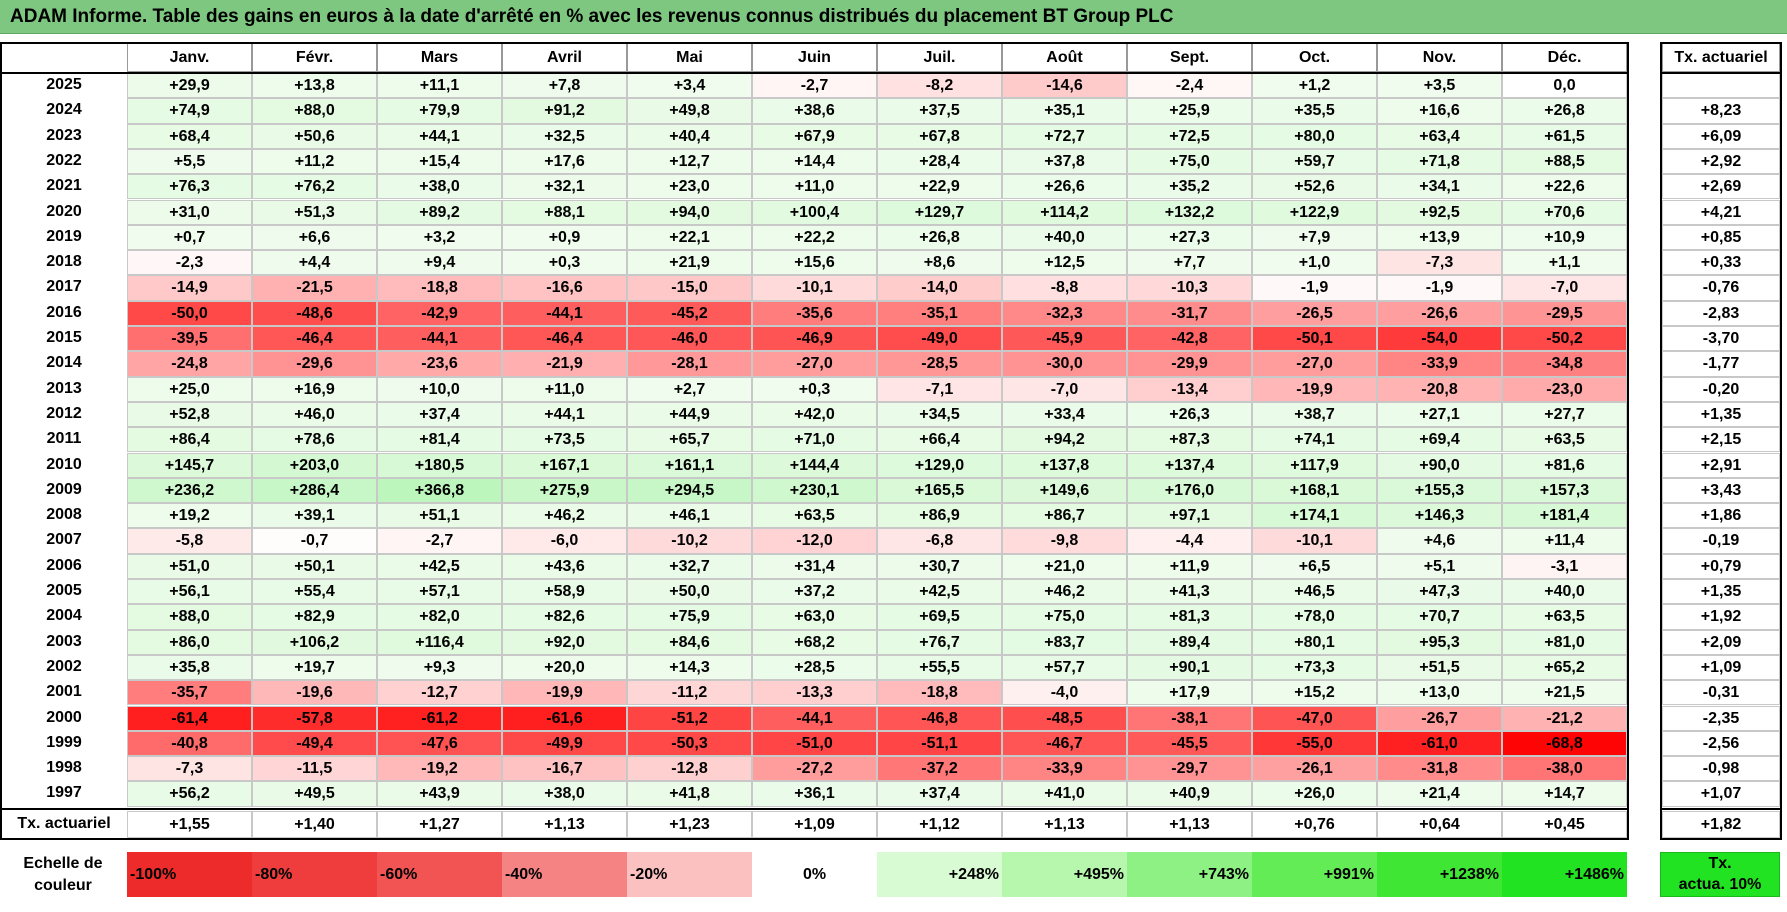 This screenshot has width=1787, height=912. What do you see at coordinates (689, 824) in the screenshot?
I see `footer-rate-cell: +1,23` at bounding box center [689, 824].